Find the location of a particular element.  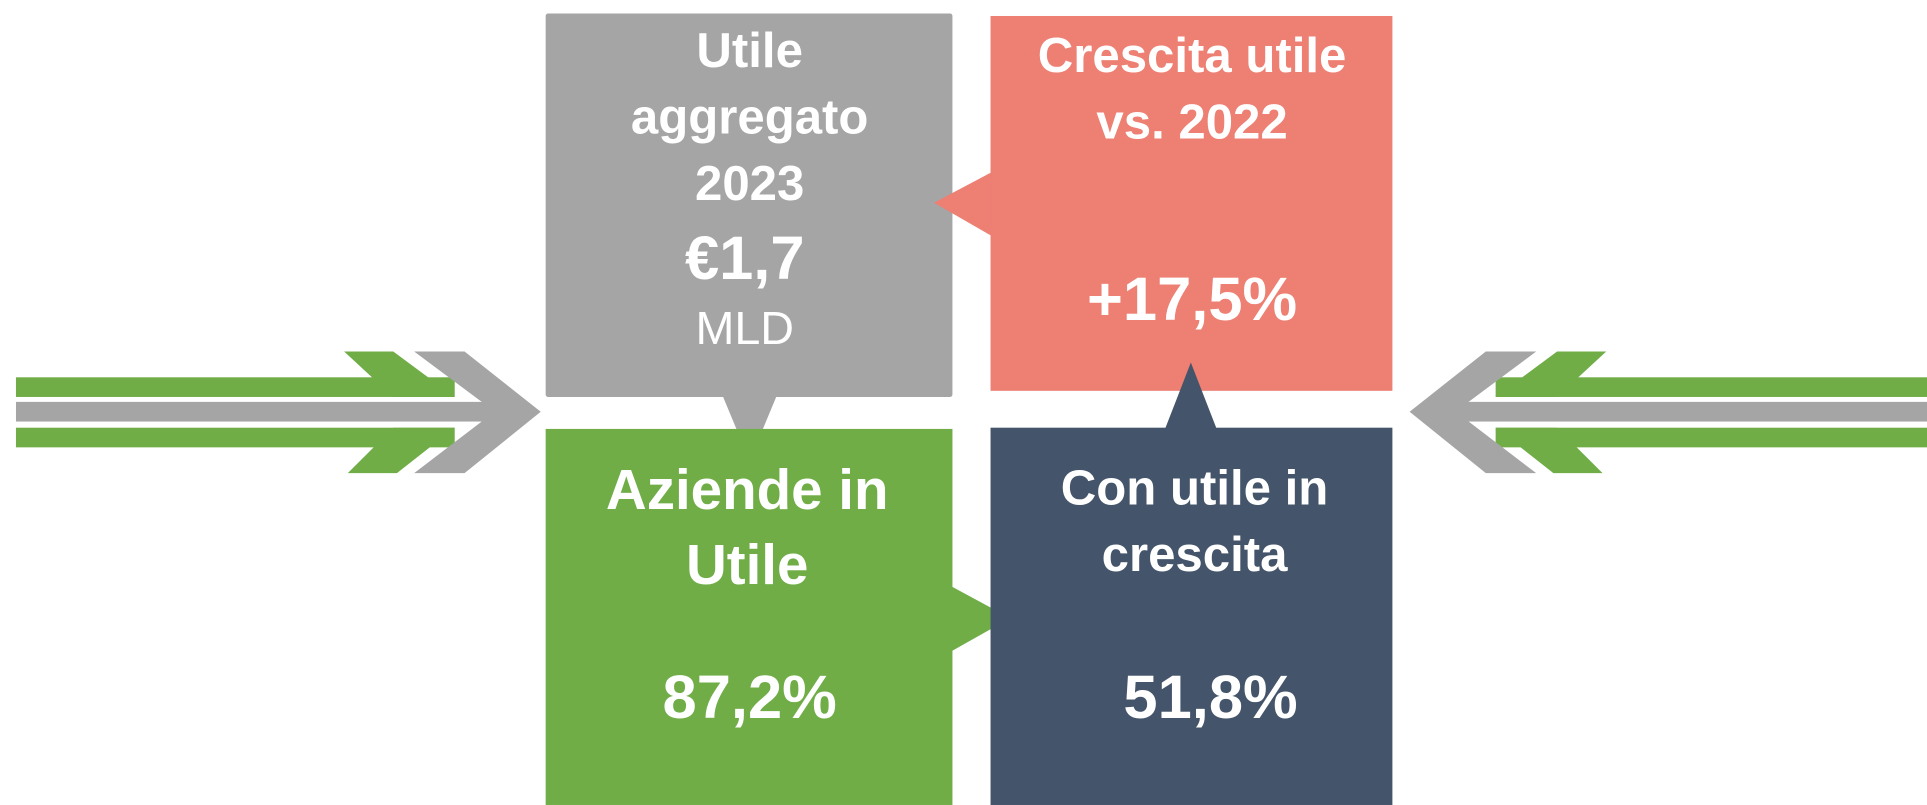

box-value: +17,5% is located at coordinates (1192, 299).